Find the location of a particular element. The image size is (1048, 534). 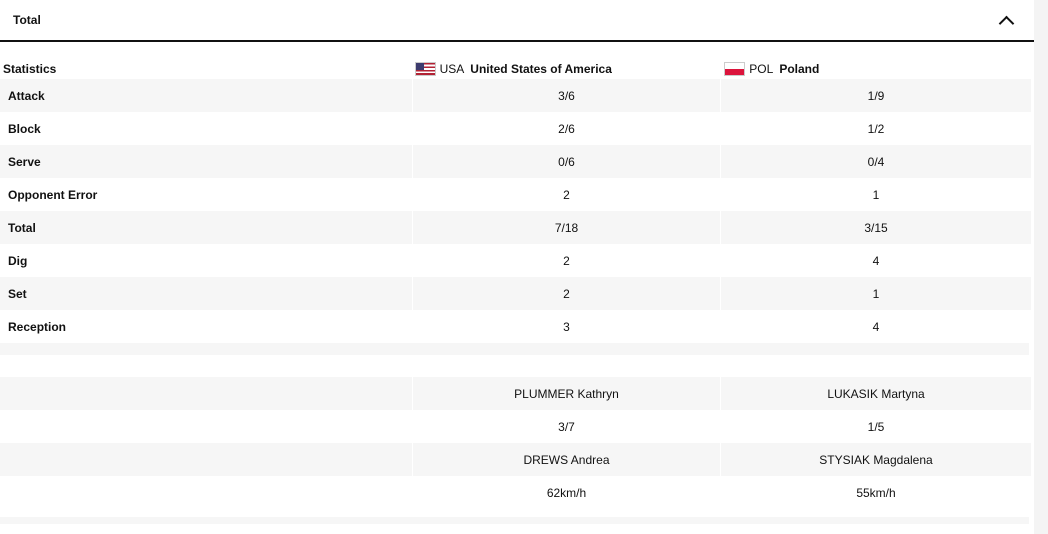

stat-value-usa: 3/6 is located at coordinates (566, 95).